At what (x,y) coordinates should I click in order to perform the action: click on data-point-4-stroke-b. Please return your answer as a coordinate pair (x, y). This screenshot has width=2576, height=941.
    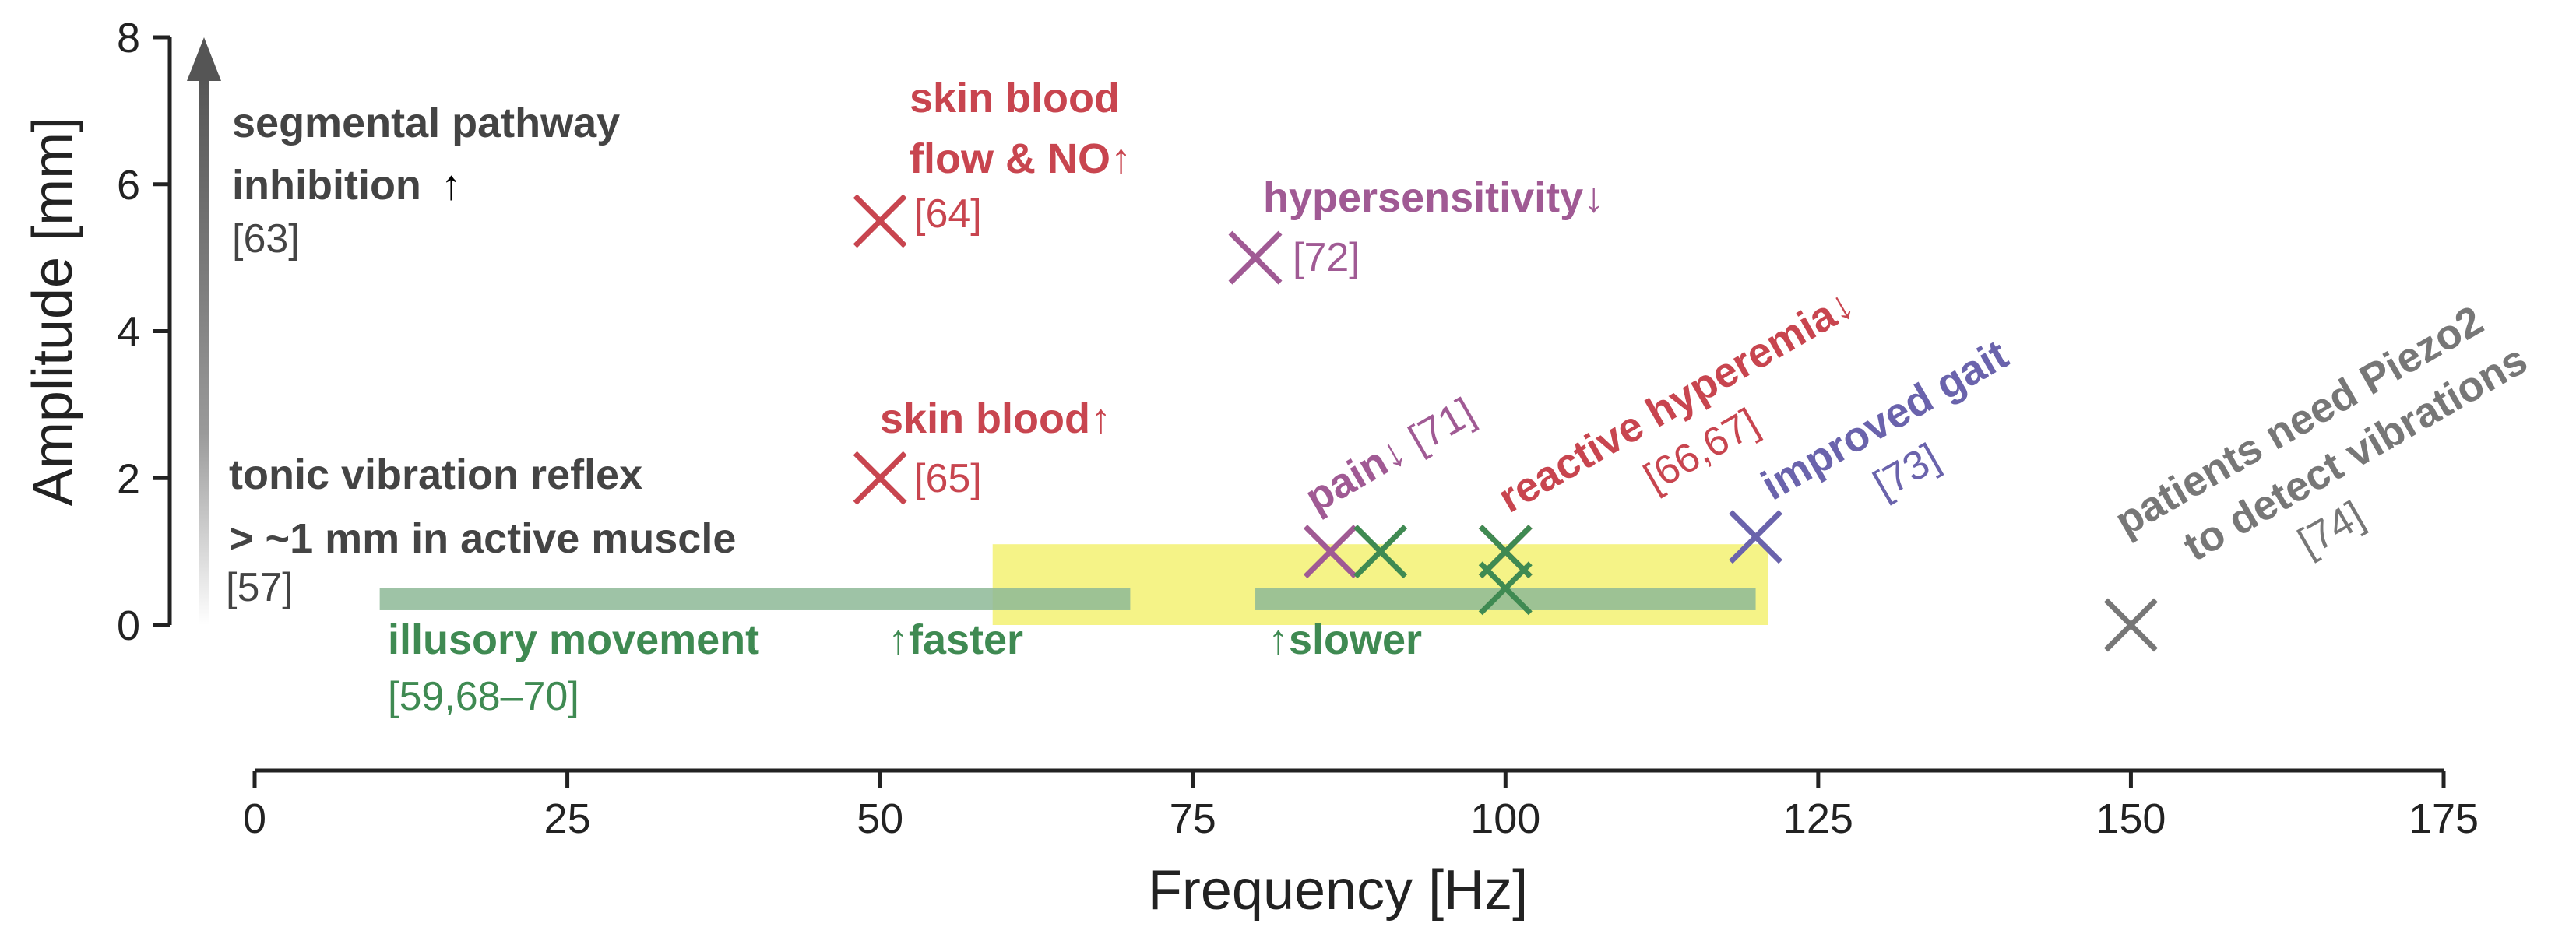
    Looking at the image, I should click on (1380, 552).